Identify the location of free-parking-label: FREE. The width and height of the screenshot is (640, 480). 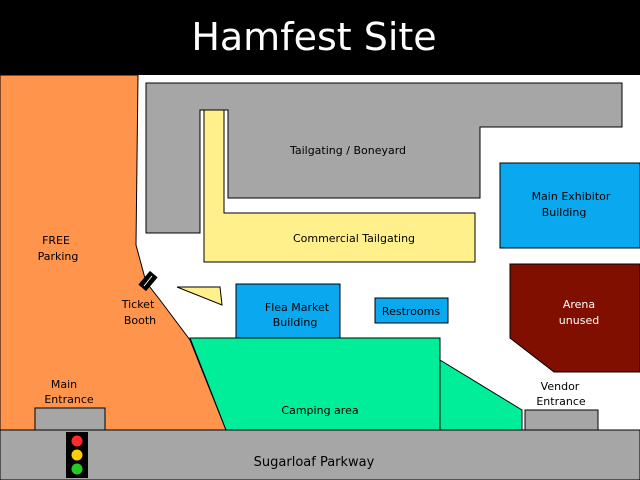
(56, 240).